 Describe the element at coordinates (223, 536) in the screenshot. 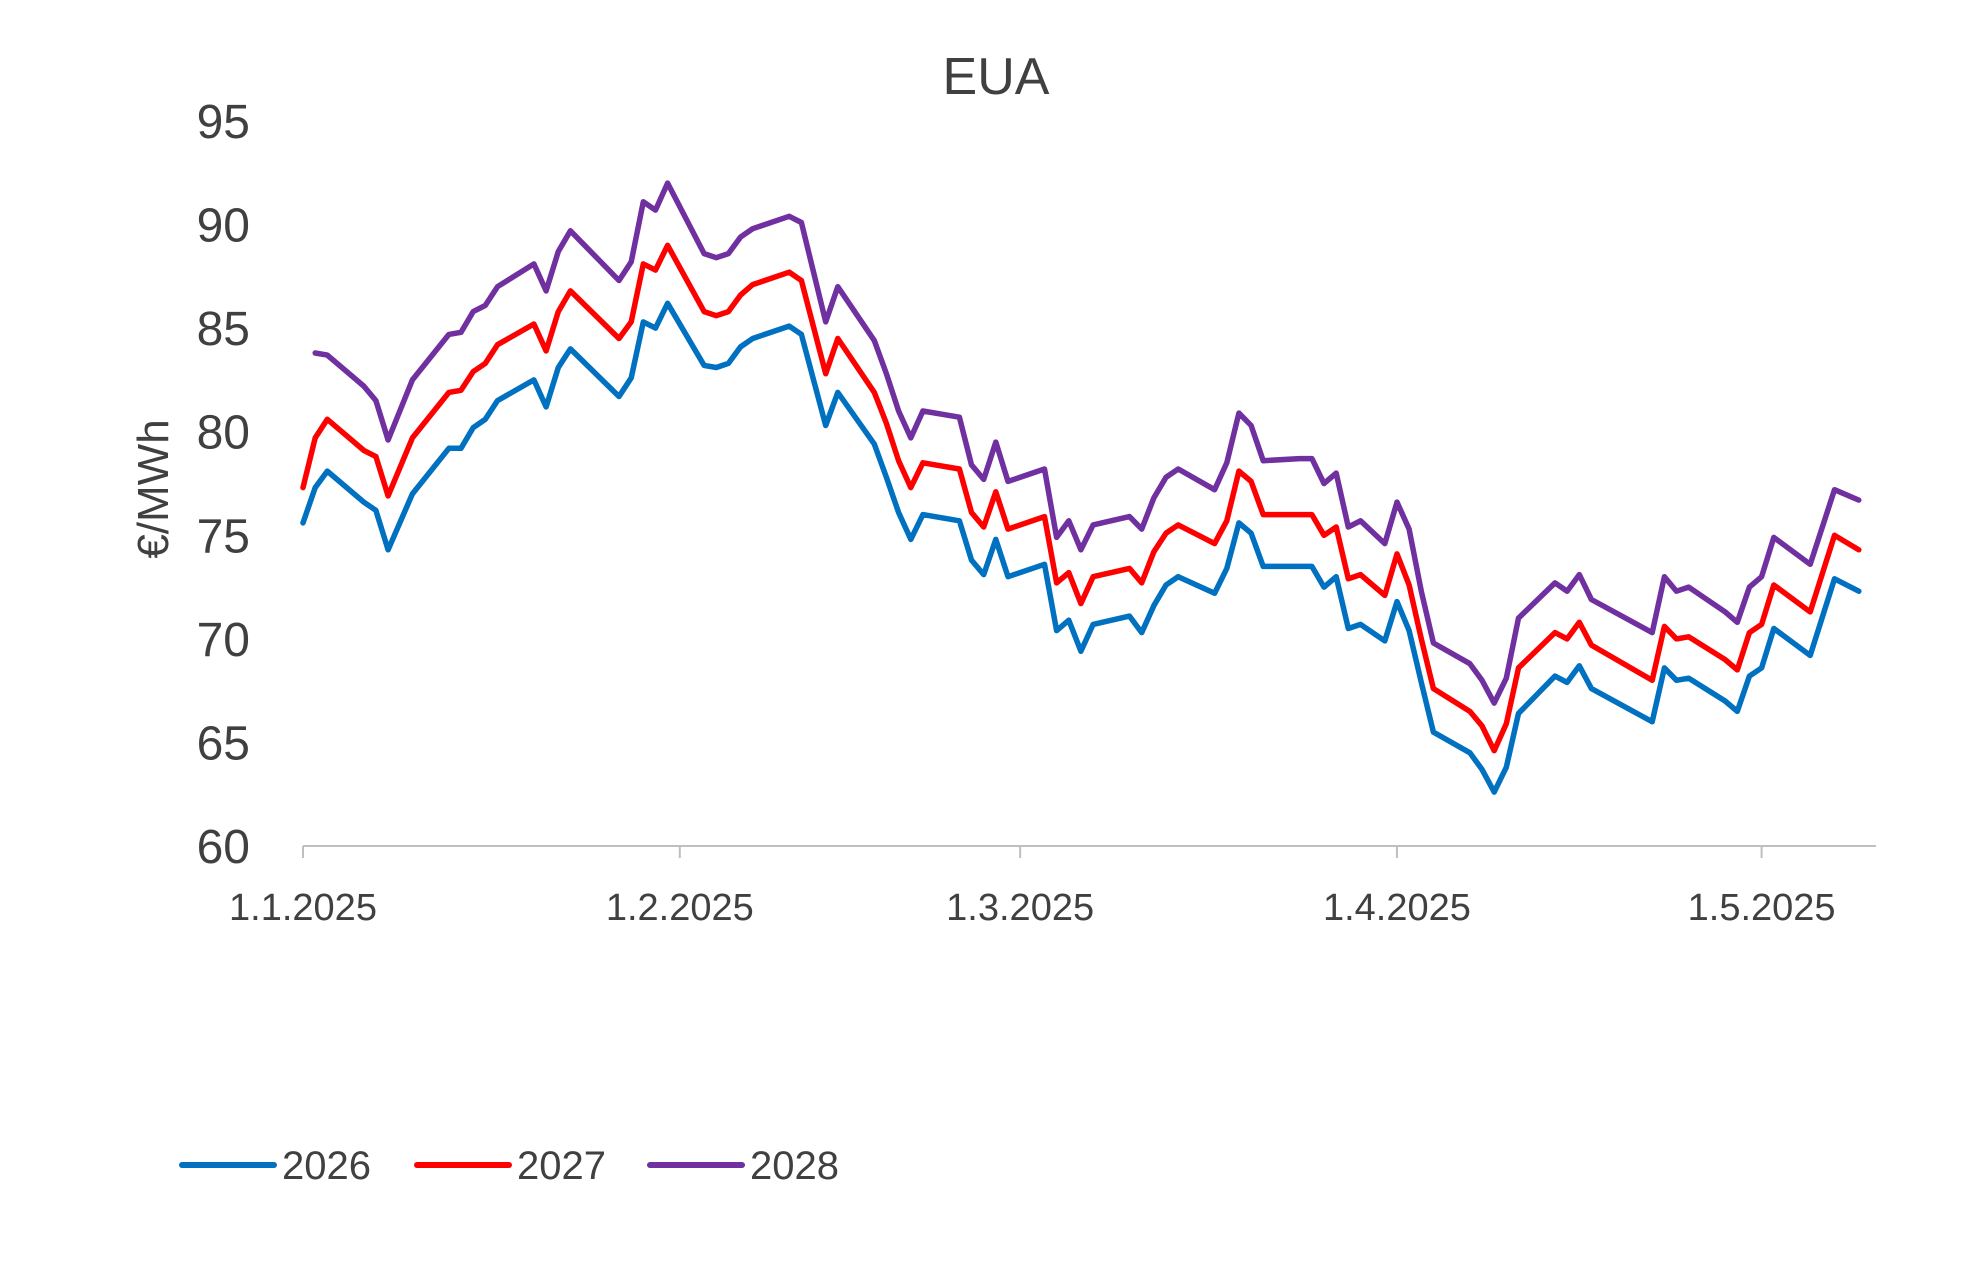

I see `y-tick-label: 75` at that location.